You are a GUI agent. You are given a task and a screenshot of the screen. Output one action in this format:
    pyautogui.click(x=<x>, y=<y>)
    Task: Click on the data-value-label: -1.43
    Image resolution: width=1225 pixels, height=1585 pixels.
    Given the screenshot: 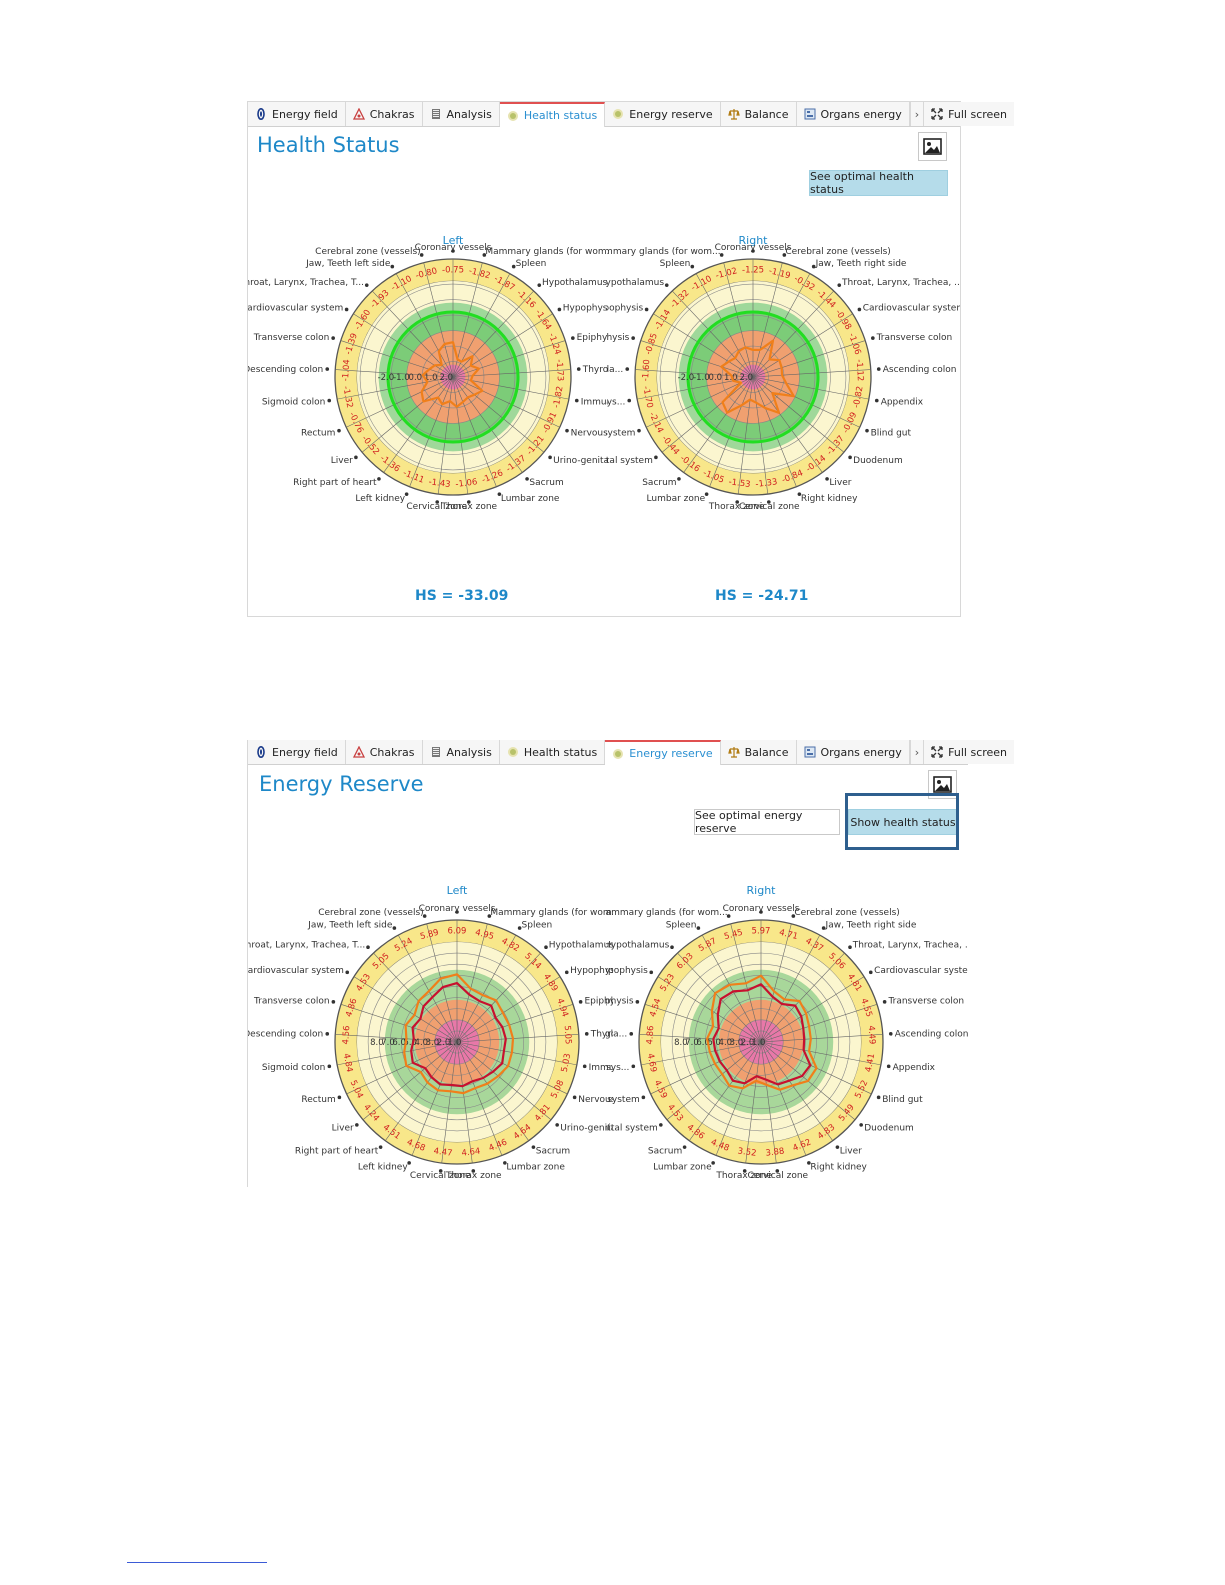 What is the action you would take?
    pyautogui.click(x=439, y=483)
    